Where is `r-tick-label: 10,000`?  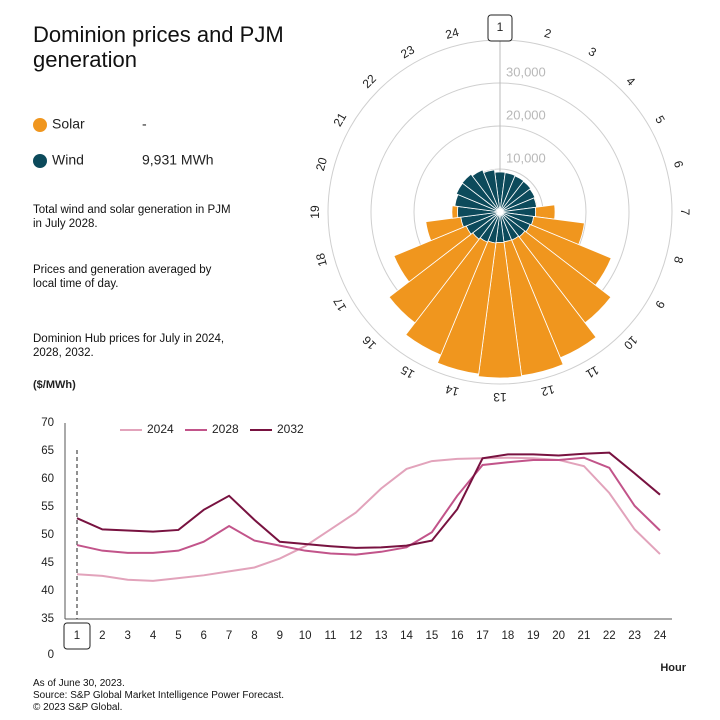 r-tick-label: 10,000 is located at coordinates (526, 157).